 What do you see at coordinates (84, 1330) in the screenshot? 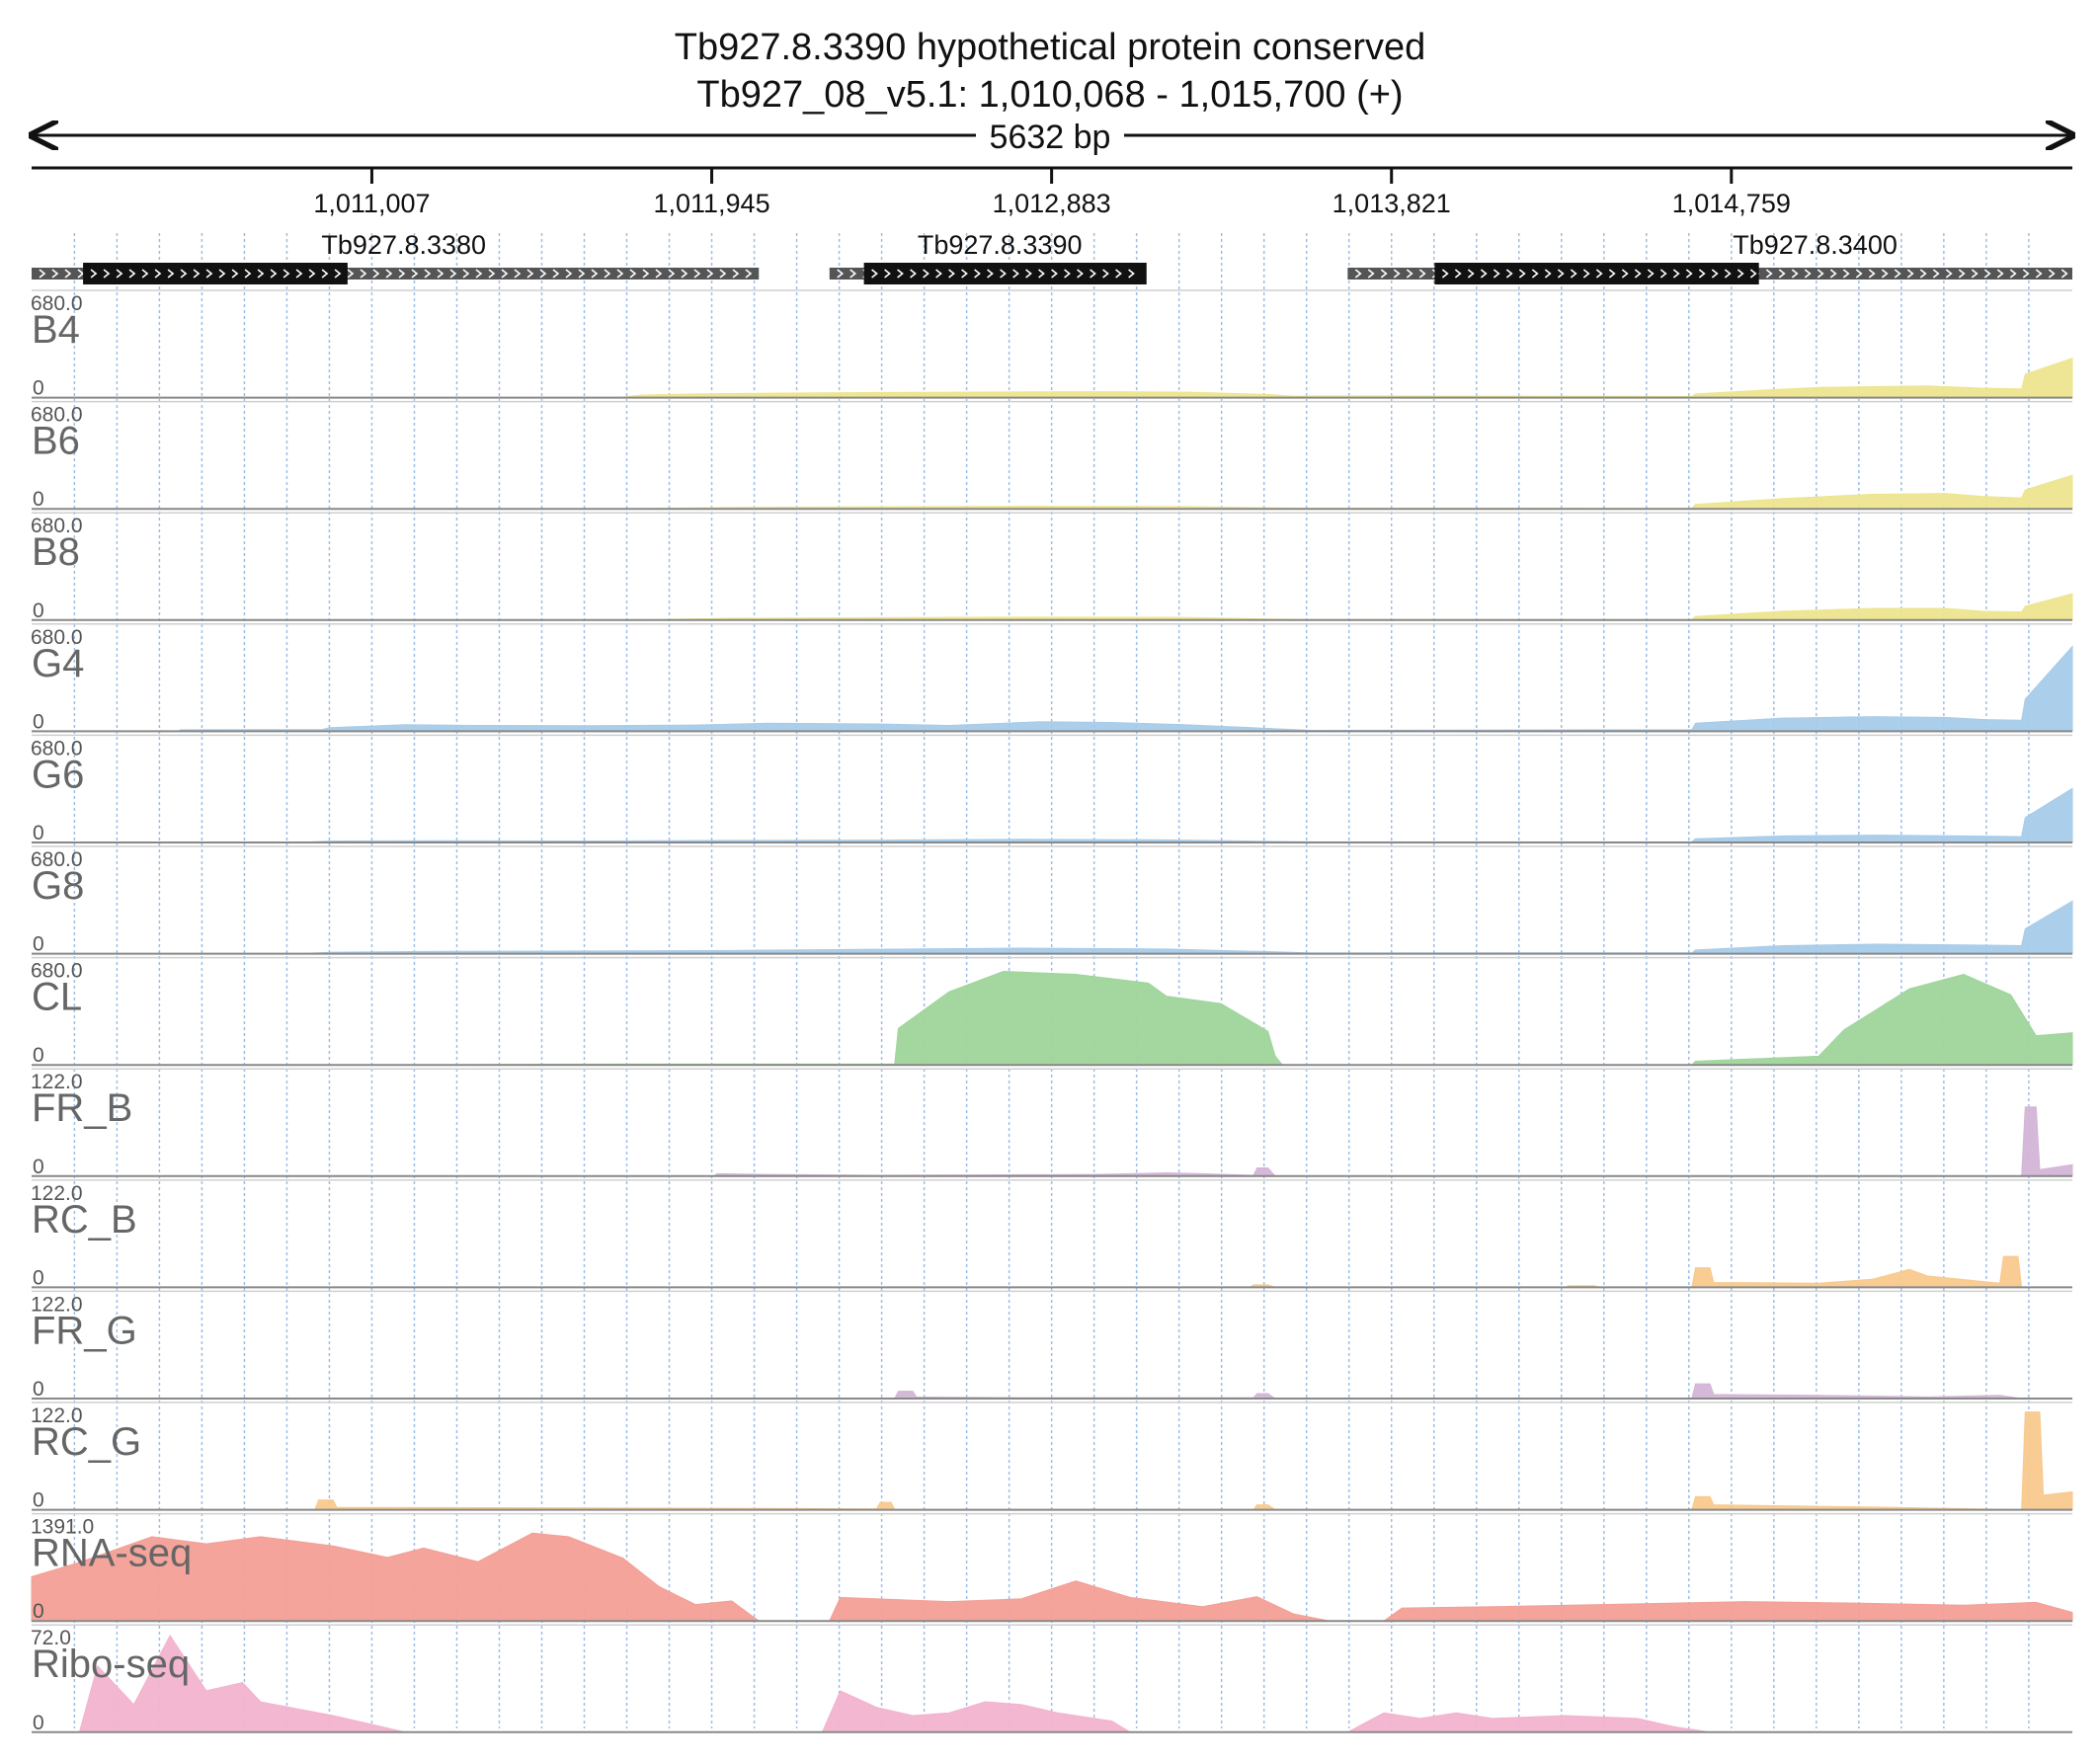
I see `track-name-label: FR_G` at bounding box center [84, 1330].